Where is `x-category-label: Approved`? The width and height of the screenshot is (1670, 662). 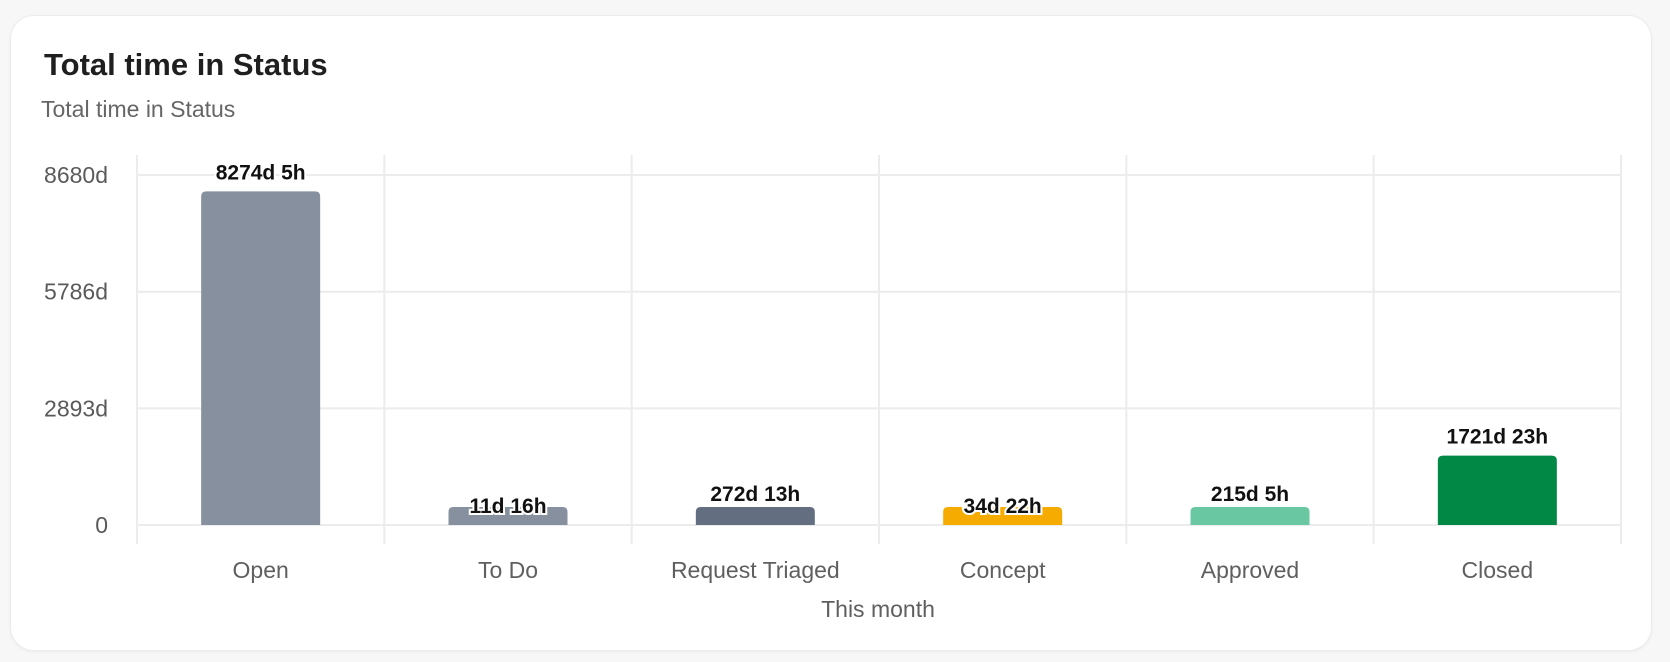
x-category-label: Approved is located at coordinates (1250, 570).